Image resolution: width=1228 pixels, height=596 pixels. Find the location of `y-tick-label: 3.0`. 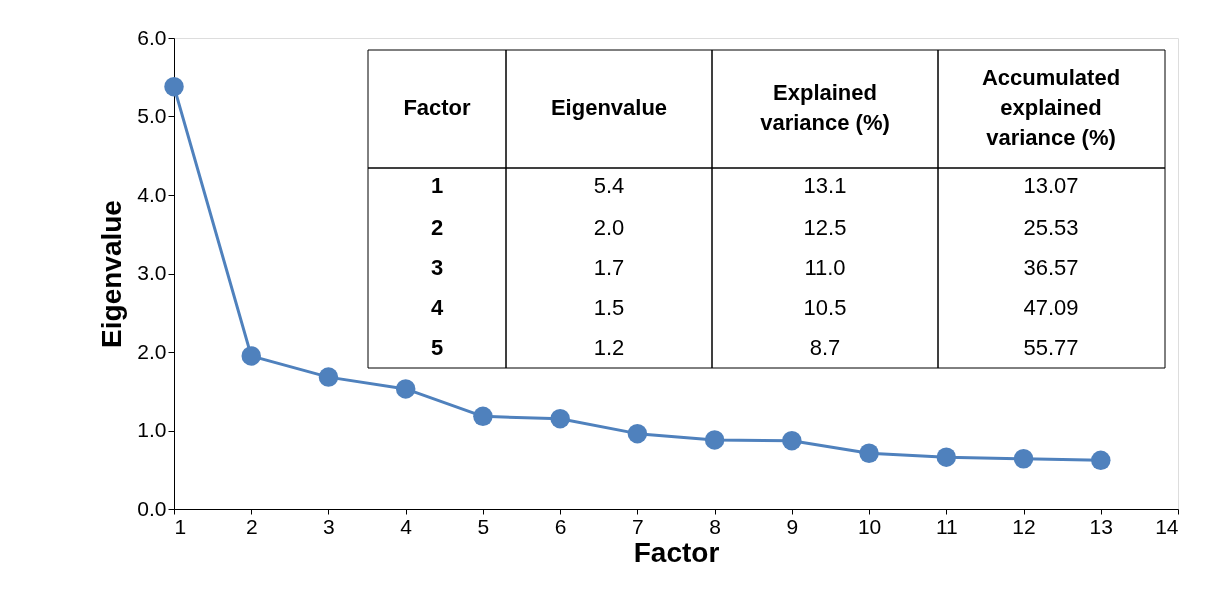

y-tick-label: 3.0 is located at coordinates (152, 272).